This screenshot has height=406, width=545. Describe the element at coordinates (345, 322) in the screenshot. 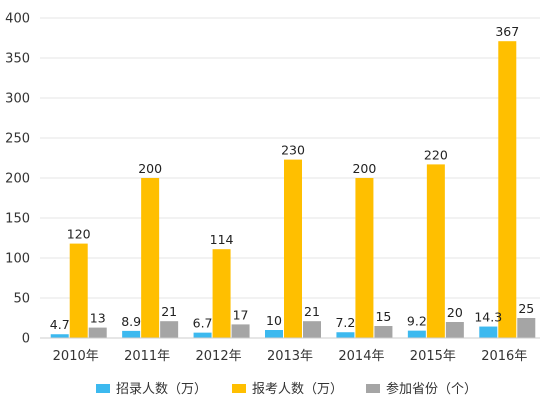

I see `data-label: 7.2` at that location.